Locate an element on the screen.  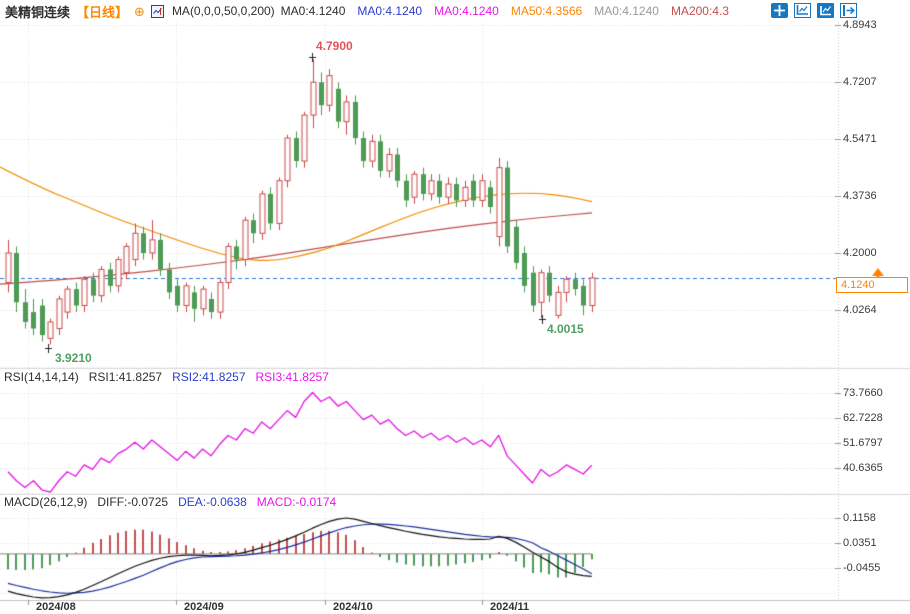
macd-value: DIFF:-0.0725 is located at coordinates (133, 502).